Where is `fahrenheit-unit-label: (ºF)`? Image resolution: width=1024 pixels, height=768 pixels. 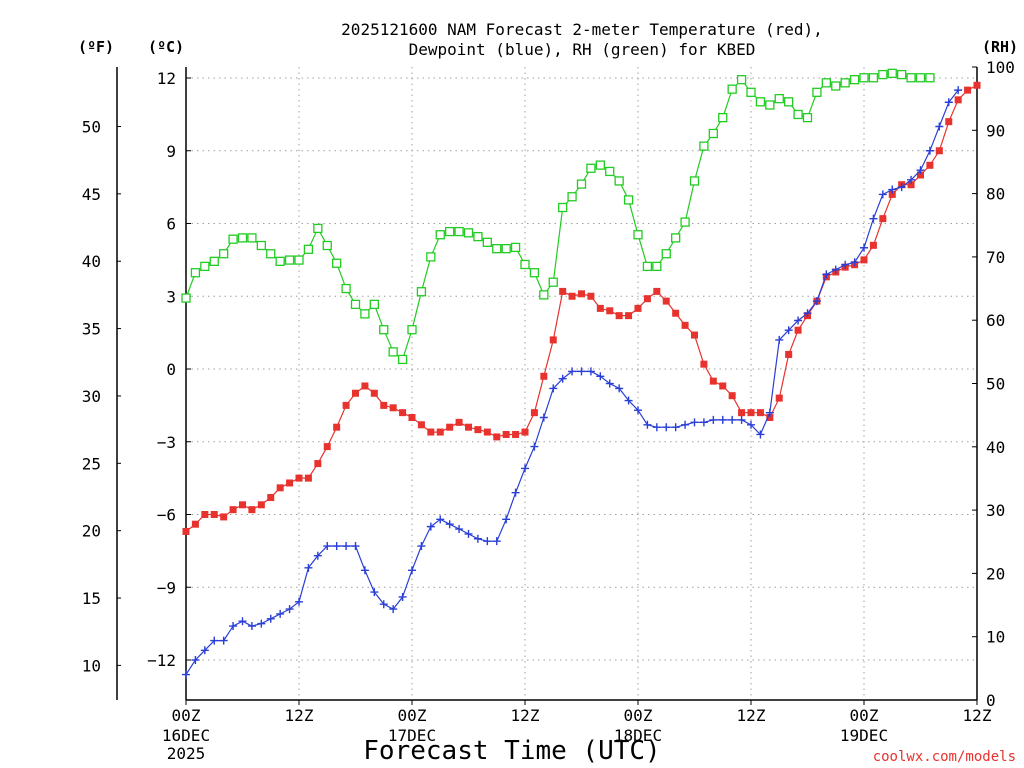
fahrenheit-unit-label: (ºF) is located at coordinates (96, 47).